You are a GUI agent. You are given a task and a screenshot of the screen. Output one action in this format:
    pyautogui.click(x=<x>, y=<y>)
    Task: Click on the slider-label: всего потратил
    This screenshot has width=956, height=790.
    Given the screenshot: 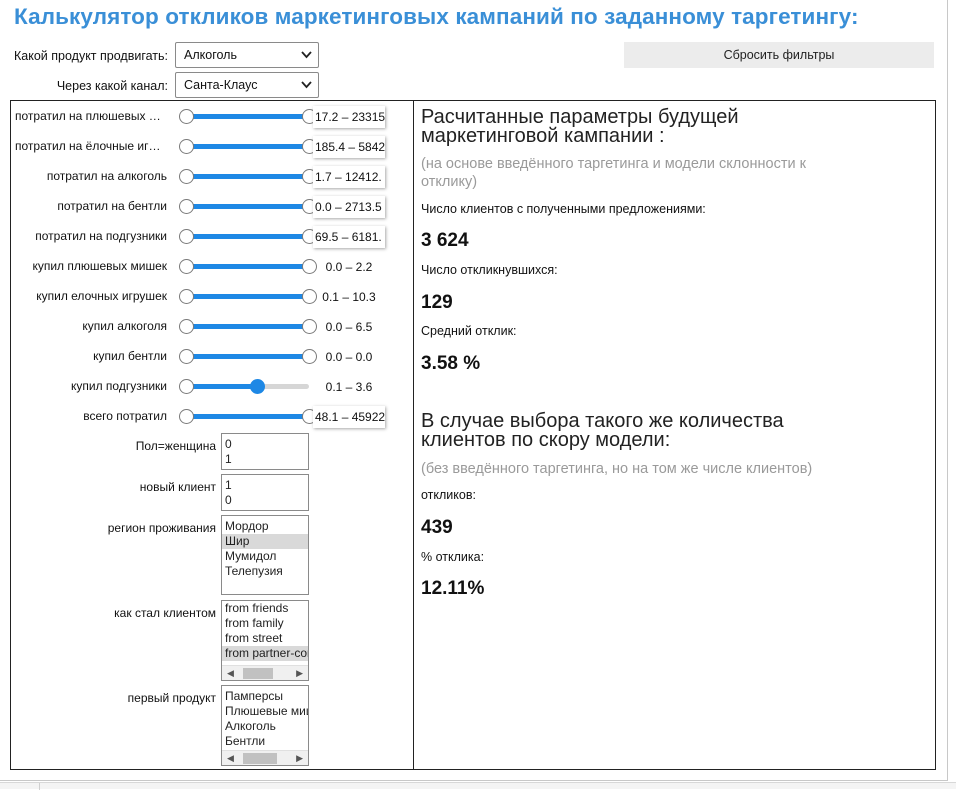 What is the action you would take?
    pyautogui.click(x=125, y=416)
    